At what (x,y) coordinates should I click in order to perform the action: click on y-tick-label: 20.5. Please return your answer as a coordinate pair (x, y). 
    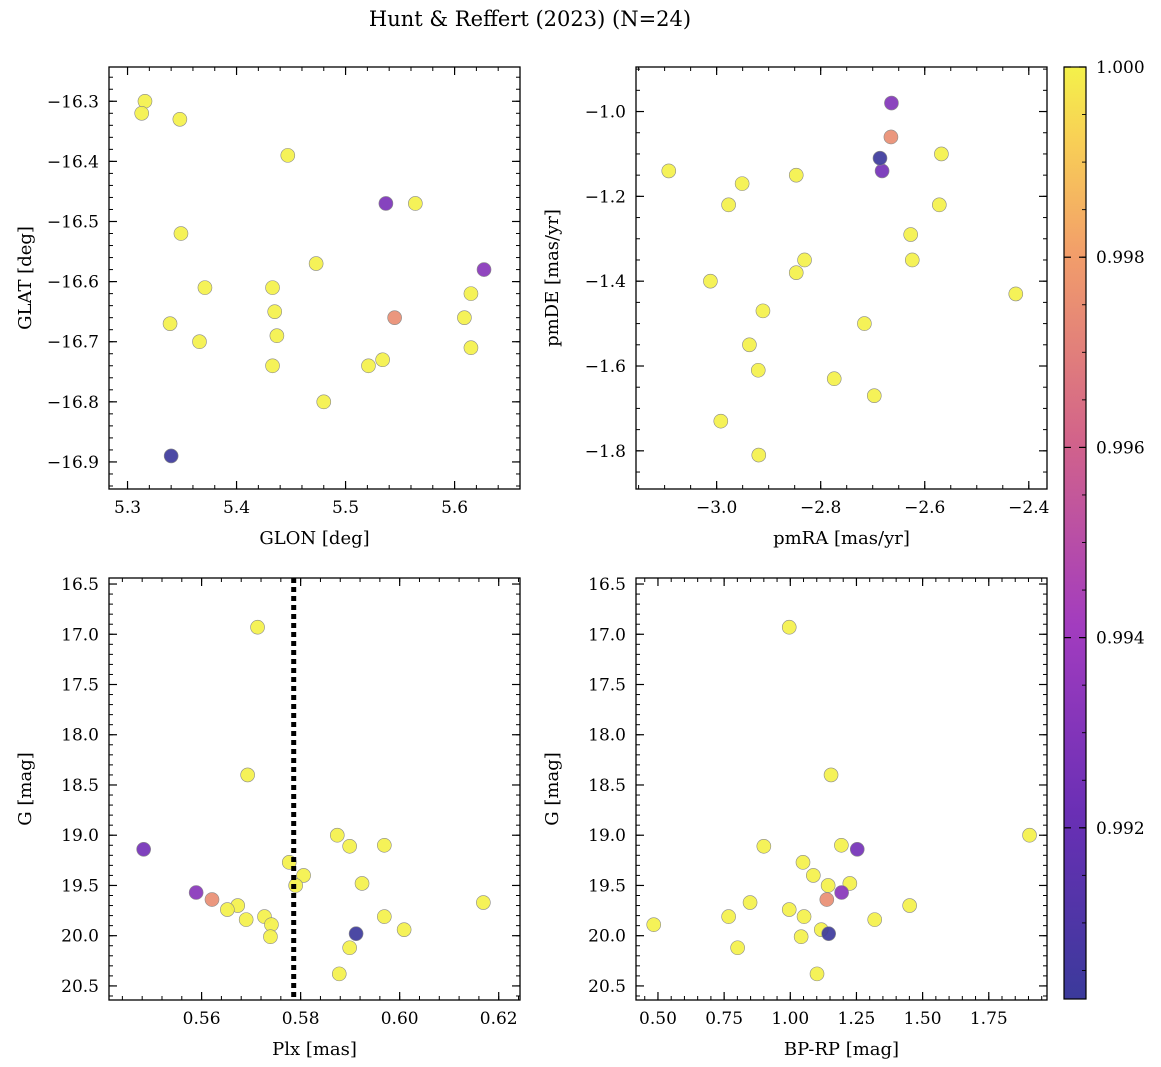
    Looking at the image, I should click on (80, 987).